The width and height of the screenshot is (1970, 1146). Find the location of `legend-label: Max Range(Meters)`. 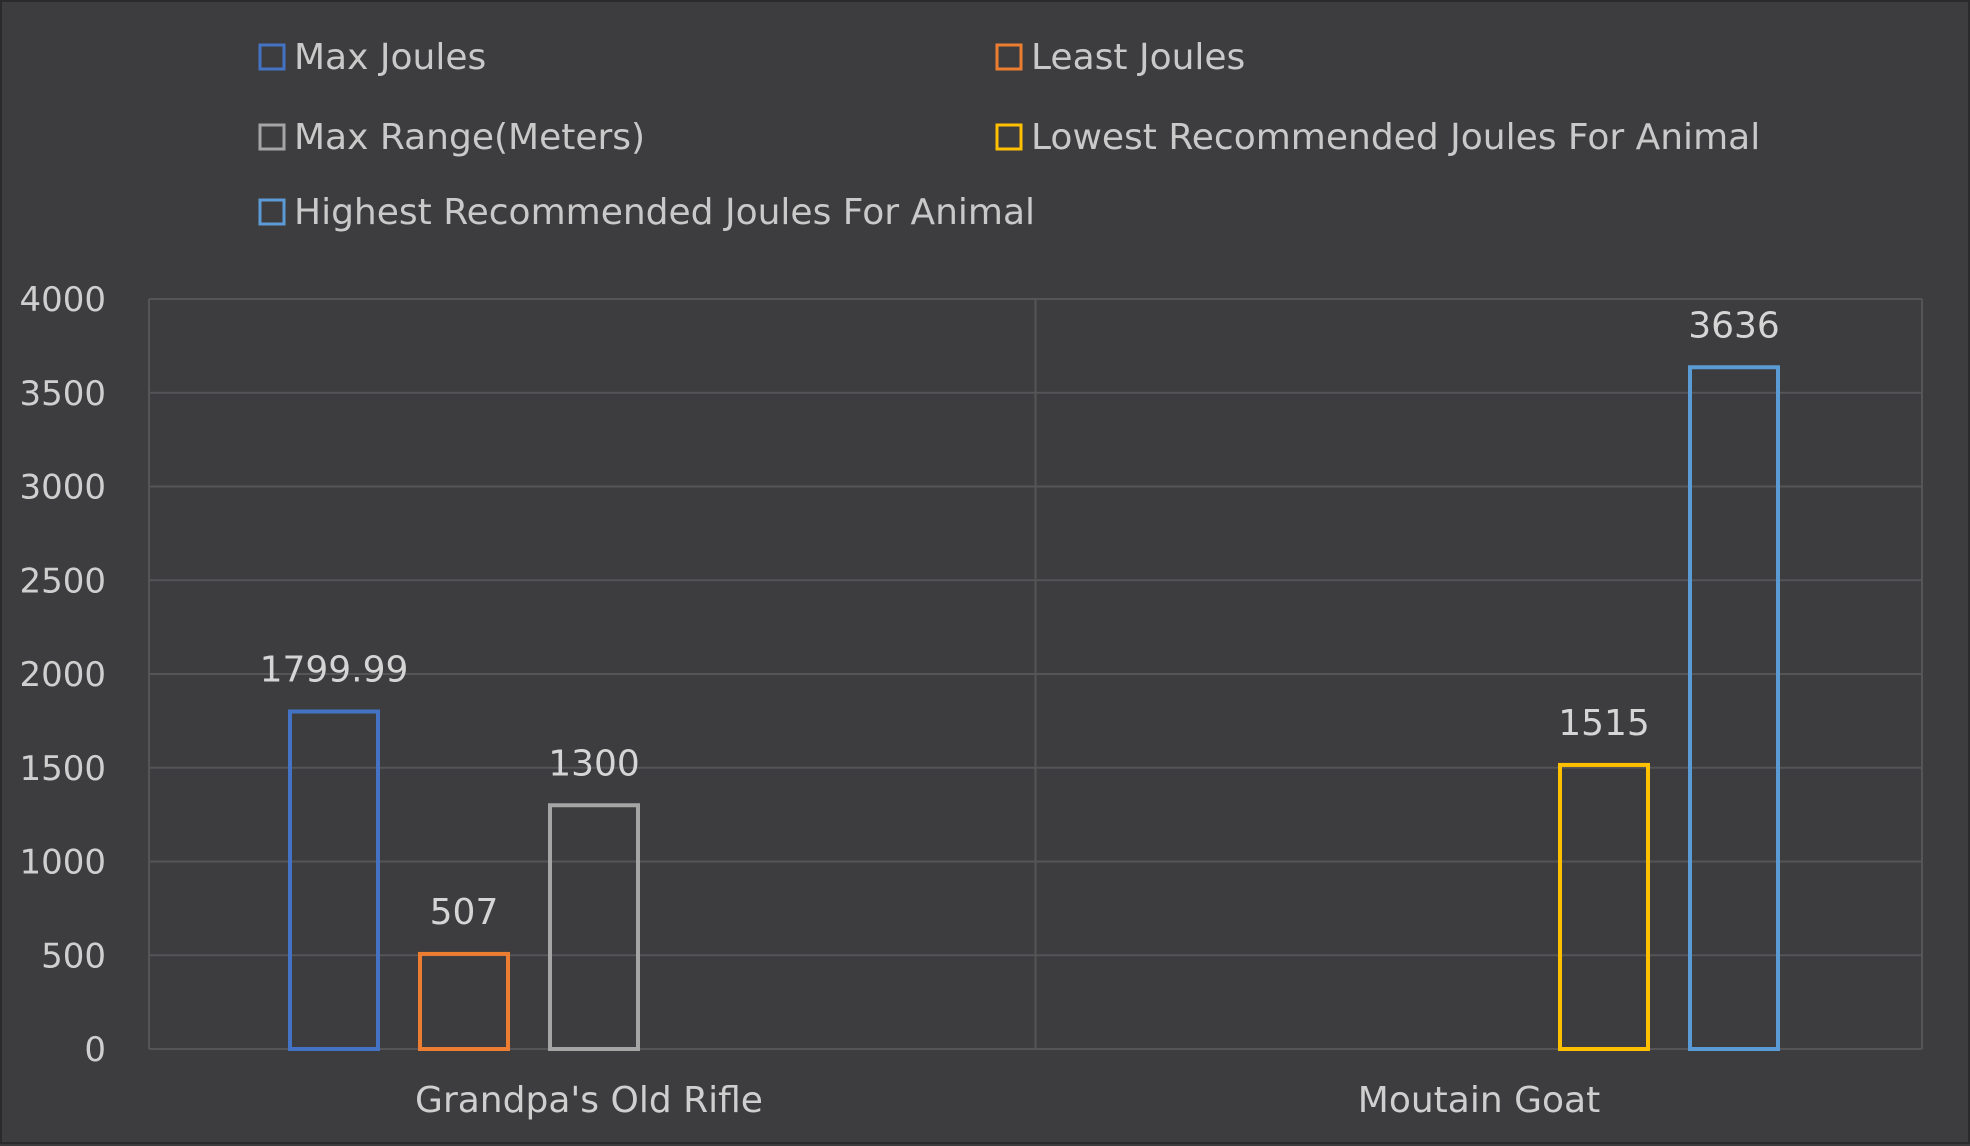

legend-label: Max Range(Meters) is located at coordinates (469, 137).